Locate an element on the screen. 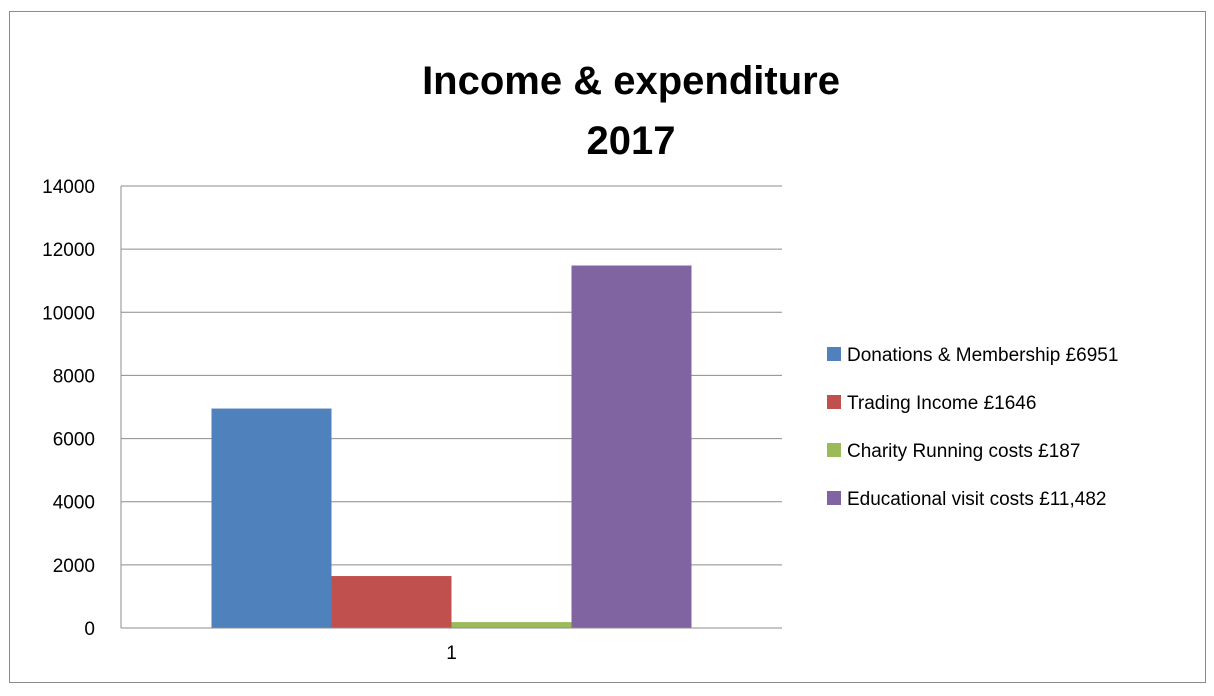  x-axis-tick-labels: 1 is located at coordinates (451, 653).